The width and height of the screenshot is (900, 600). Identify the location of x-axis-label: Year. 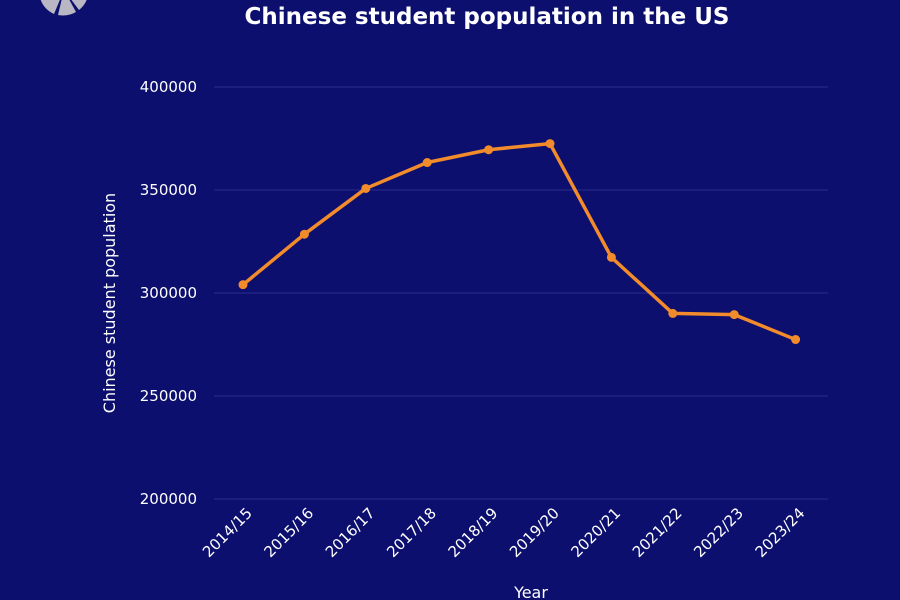
(530, 591).